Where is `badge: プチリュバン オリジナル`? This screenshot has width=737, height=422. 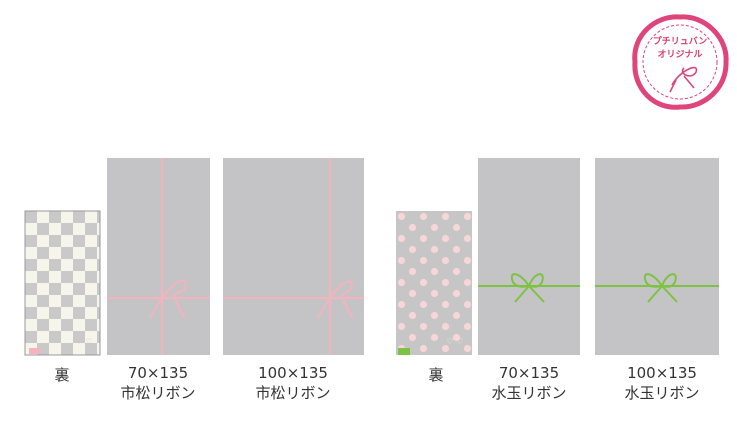 badge: プチリュバン オリジナル is located at coordinates (680, 62).